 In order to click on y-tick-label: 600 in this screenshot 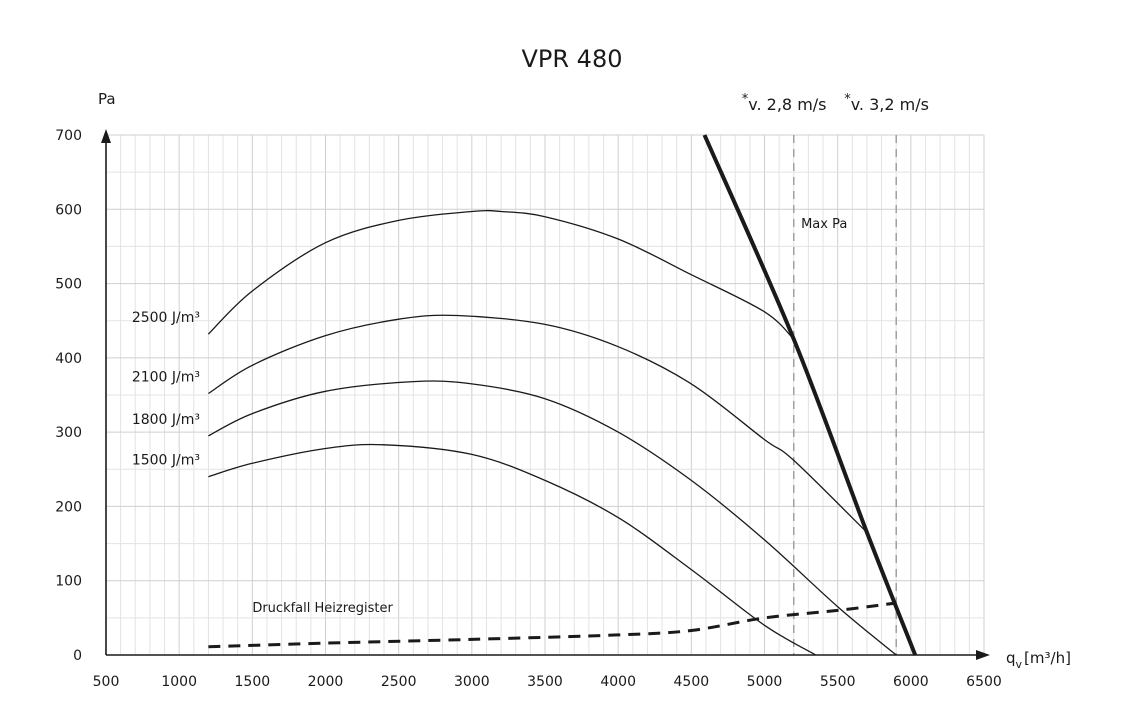, I will do `click(68, 210)`.